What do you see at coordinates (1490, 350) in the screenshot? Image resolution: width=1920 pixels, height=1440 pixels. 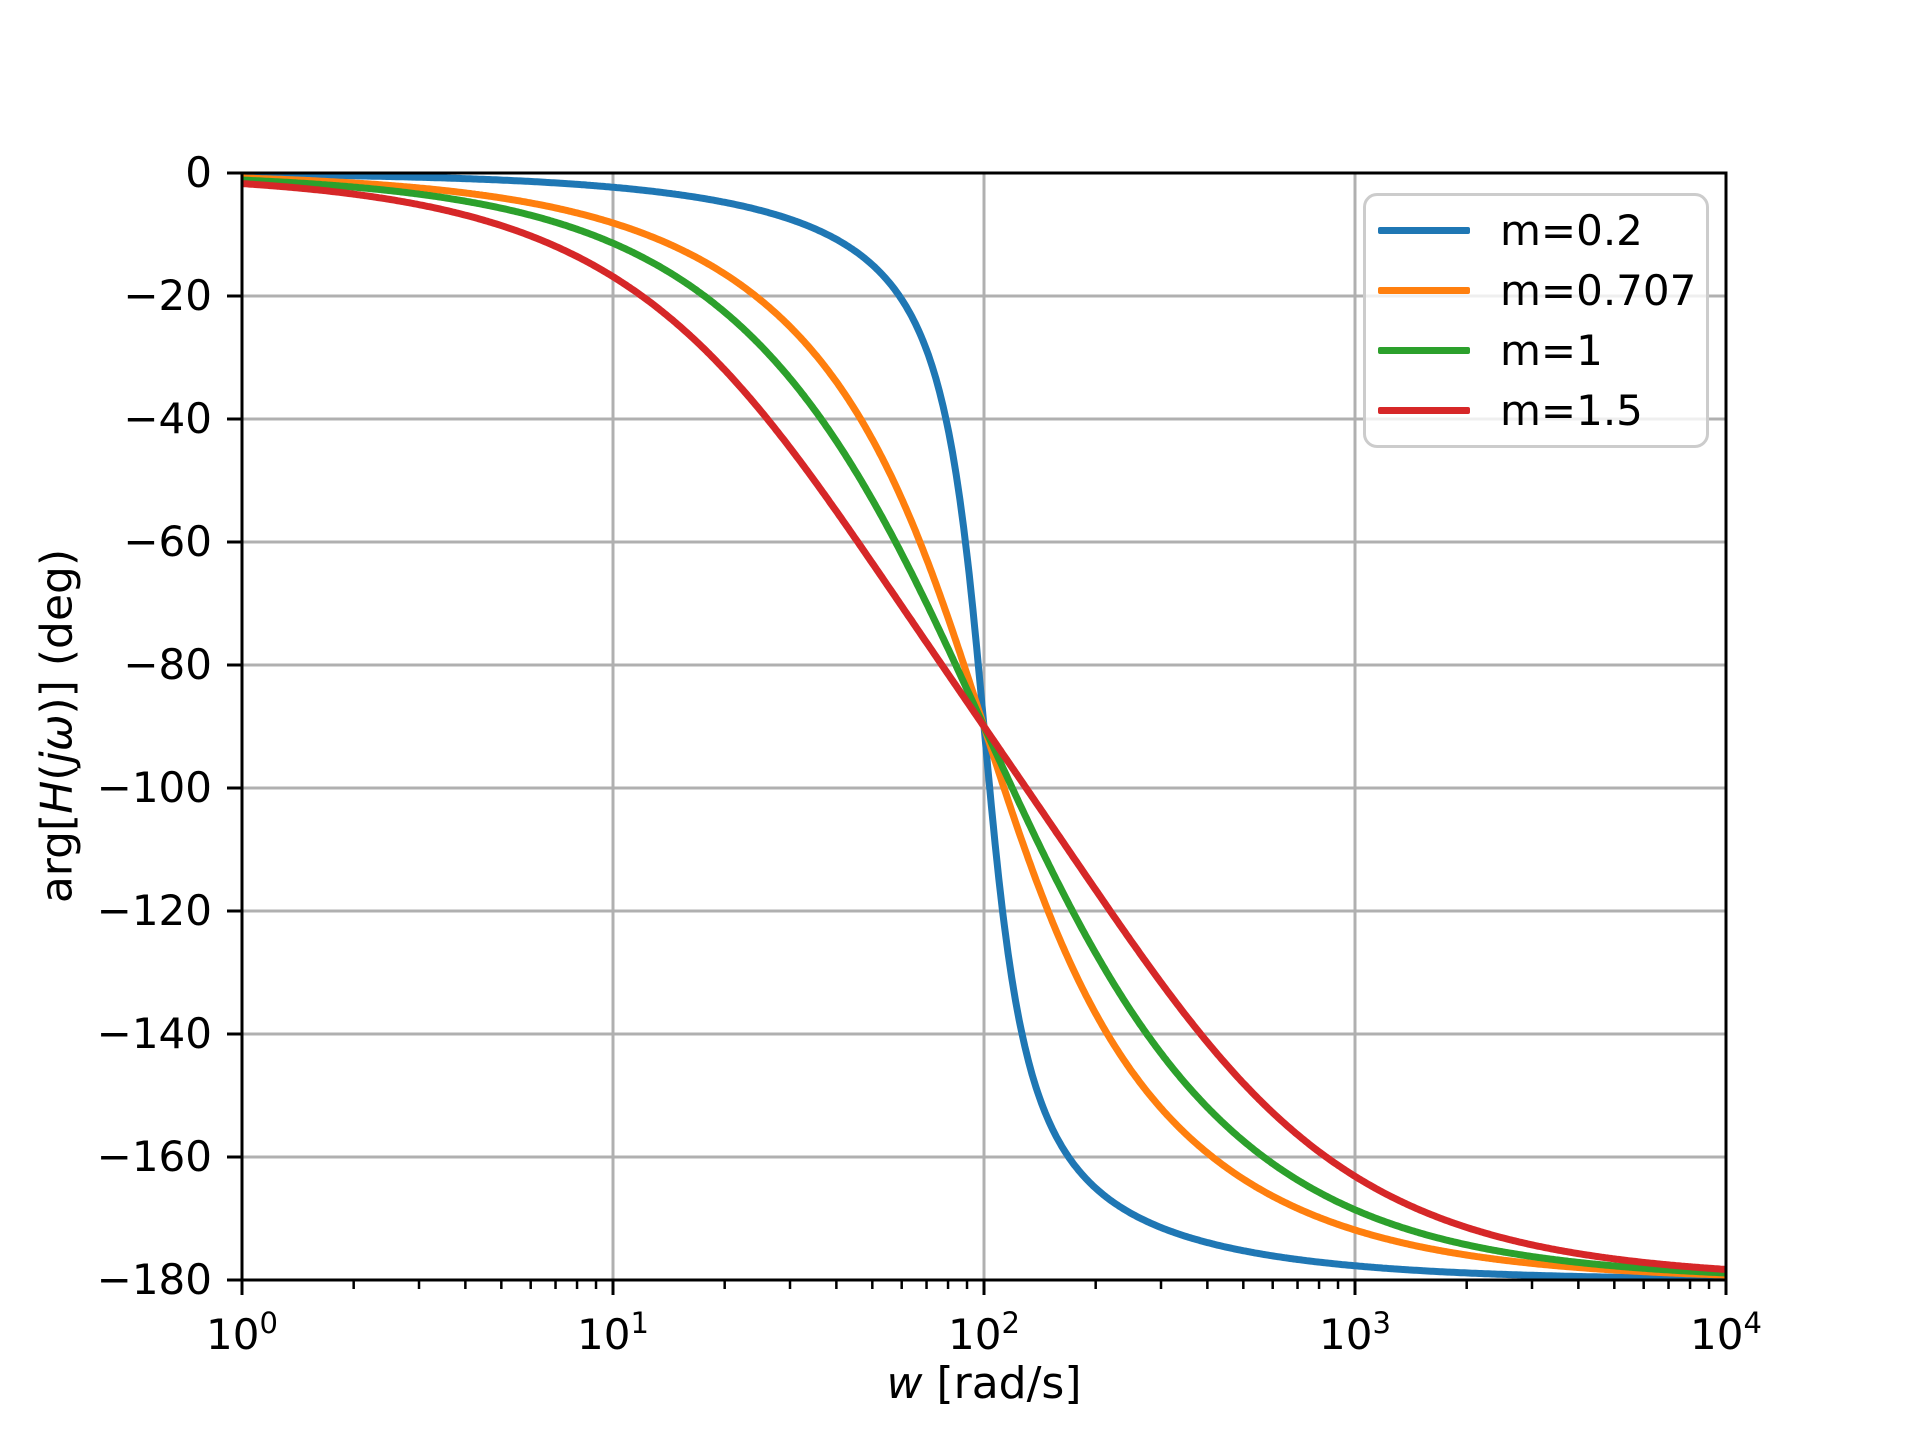 I see `legend-entry: m=1` at bounding box center [1490, 350].